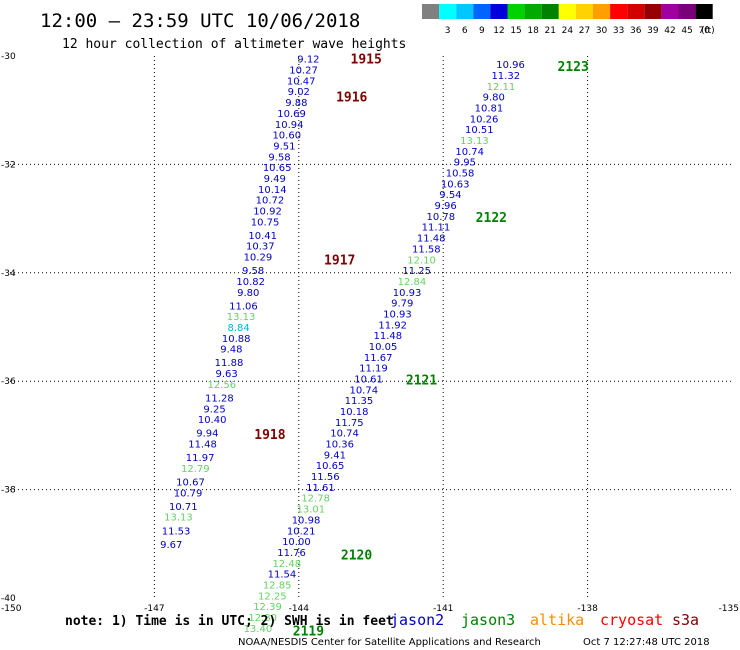 This screenshot has width=740, height=650. Describe the element at coordinates (568, 31) in the screenshot. I see `legend-tick-label: 24` at that location.